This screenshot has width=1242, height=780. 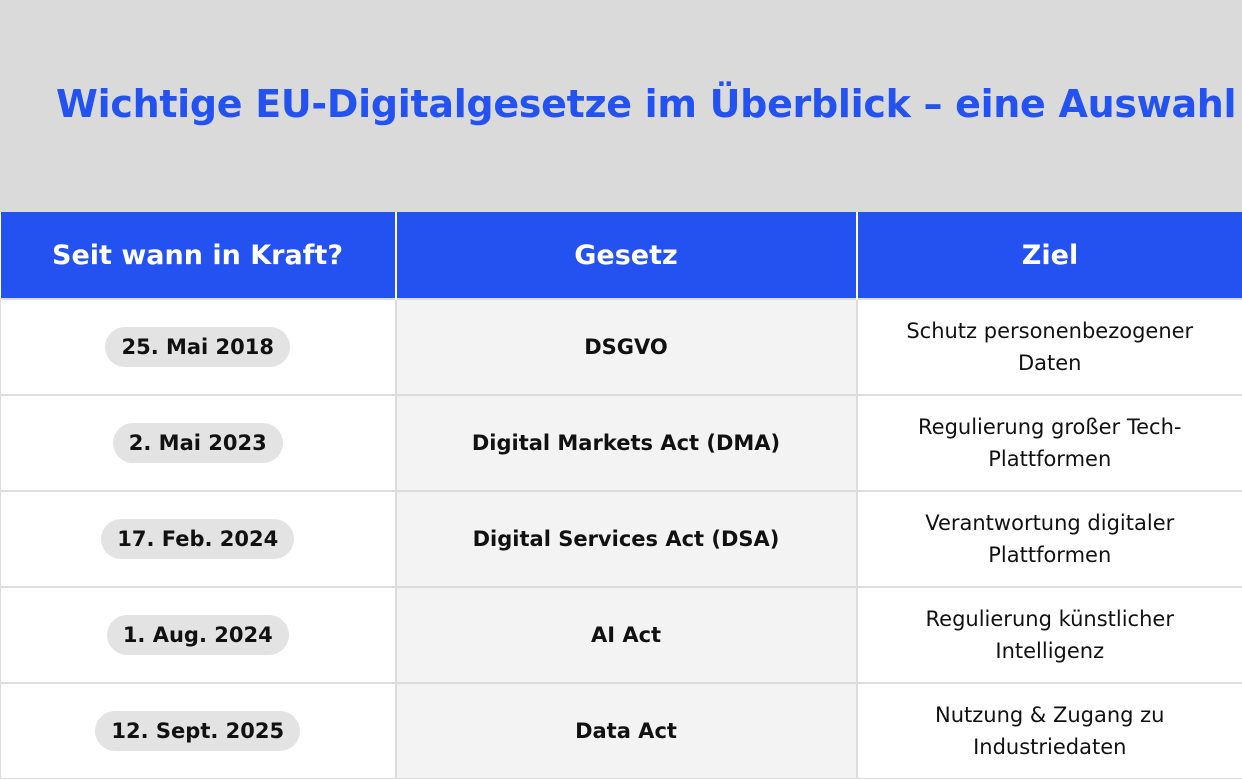 I want to click on goal-cell: Schutz personenbezogener Daten, so click(x=1048, y=346).